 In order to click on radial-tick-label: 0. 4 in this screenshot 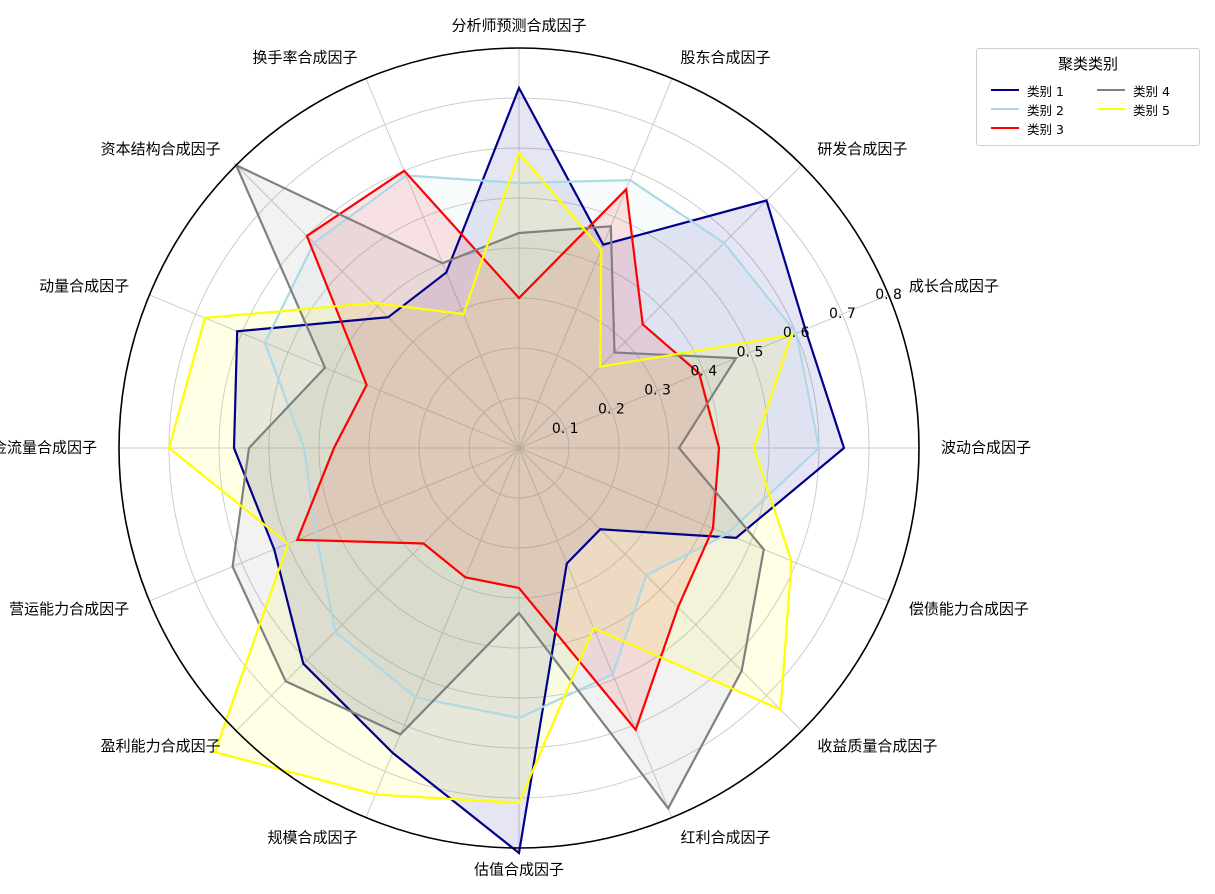, I will do `click(703, 372)`.